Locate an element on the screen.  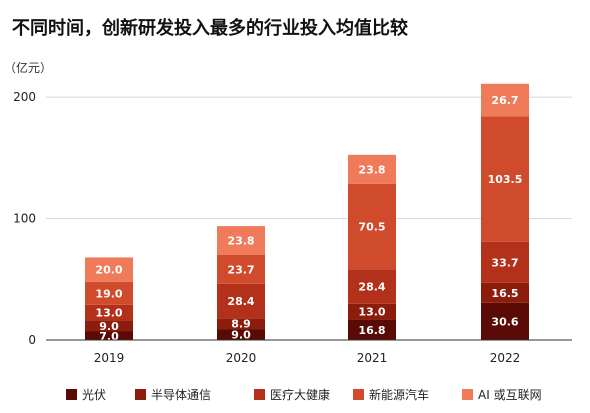
chart-title: 不同时间，创新研发投入最多的行业投入均值比较 is located at coordinates (210, 28).